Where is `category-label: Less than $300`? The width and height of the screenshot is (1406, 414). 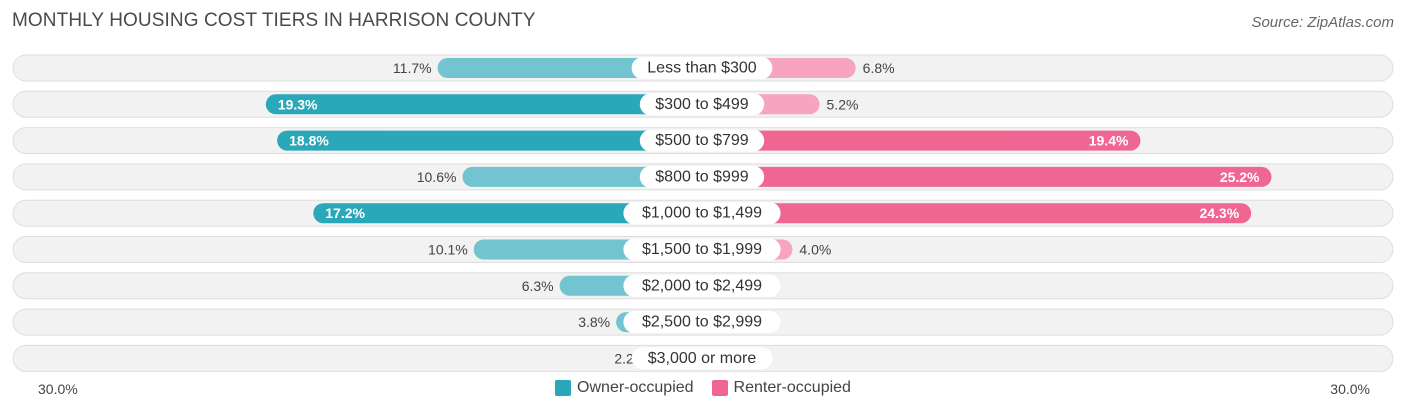
category-label: Less than $300 is located at coordinates (702, 68).